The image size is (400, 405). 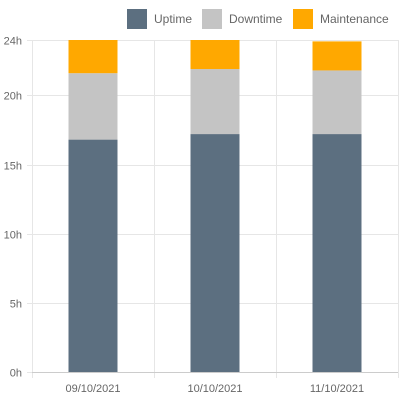 I want to click on y-tick-label: 0h, so click(x=16, y=374).